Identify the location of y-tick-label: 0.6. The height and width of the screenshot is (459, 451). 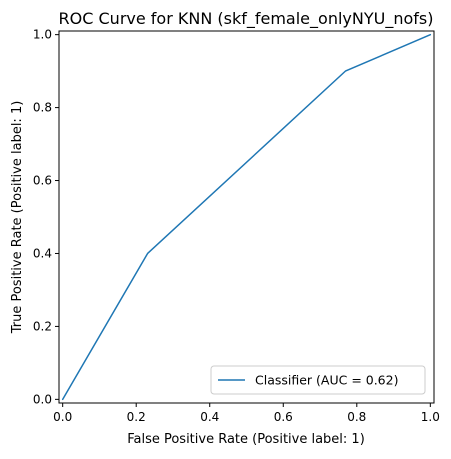
(42, 181).